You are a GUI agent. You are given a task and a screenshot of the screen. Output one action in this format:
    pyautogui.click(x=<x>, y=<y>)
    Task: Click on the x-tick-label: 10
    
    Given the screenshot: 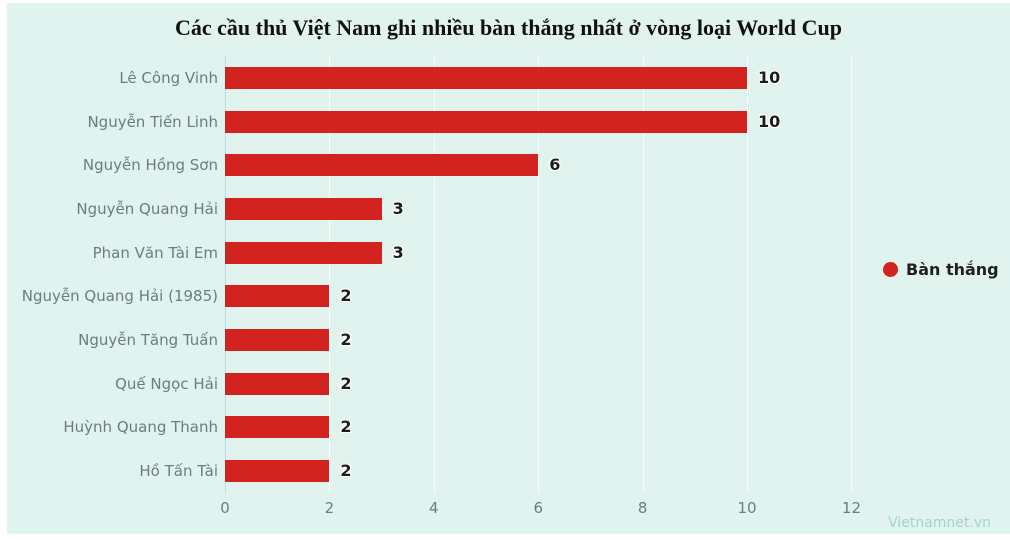 What is the action you would take?
    pyautogui.click(x=747, y=508)
    